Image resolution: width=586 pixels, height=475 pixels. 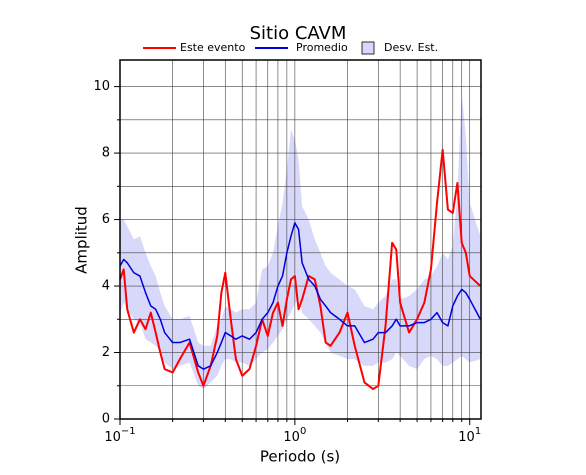 I want to click on x-tick-exponent: 1, so click(x=478, y=431).